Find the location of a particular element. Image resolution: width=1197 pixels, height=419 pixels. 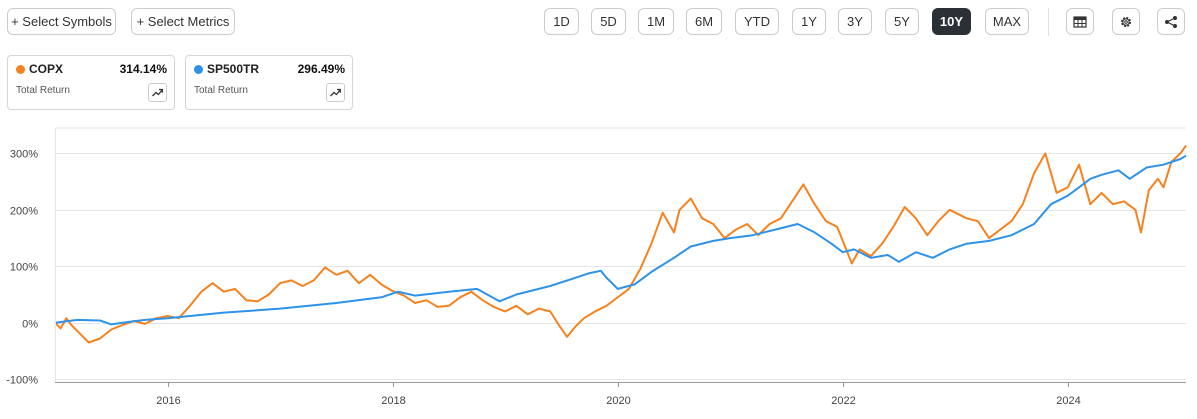

table-icon is located at coordinates (1080, 21).